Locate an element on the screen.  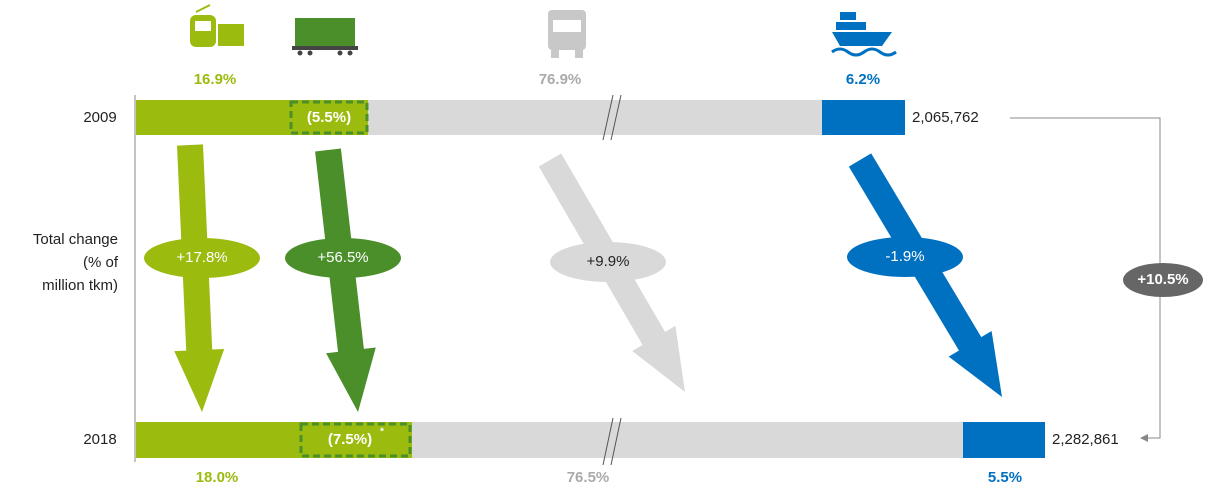
year-label: 2009 is located at coordinates (99, 117).